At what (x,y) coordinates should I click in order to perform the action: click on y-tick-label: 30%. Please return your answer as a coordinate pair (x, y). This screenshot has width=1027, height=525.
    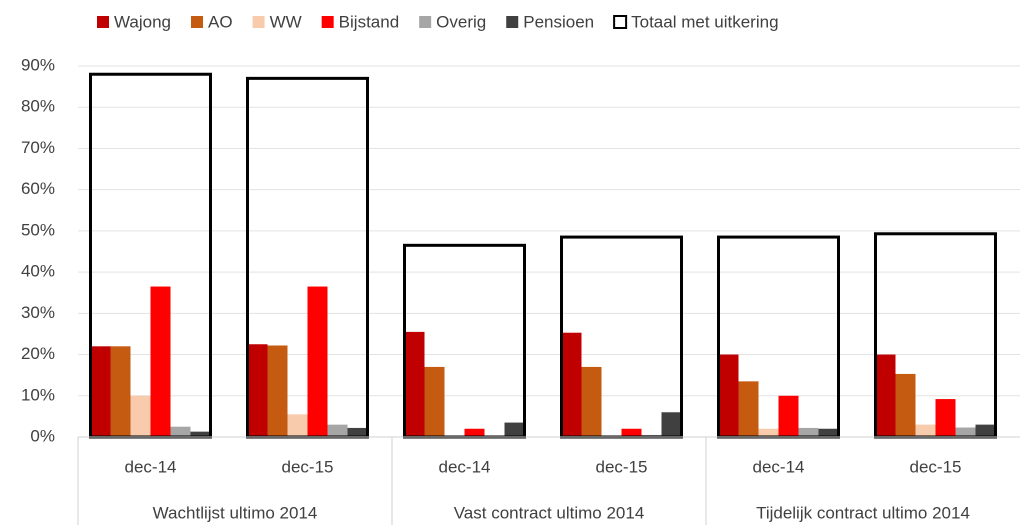
    Looking at the image, I should click on (38, 312).